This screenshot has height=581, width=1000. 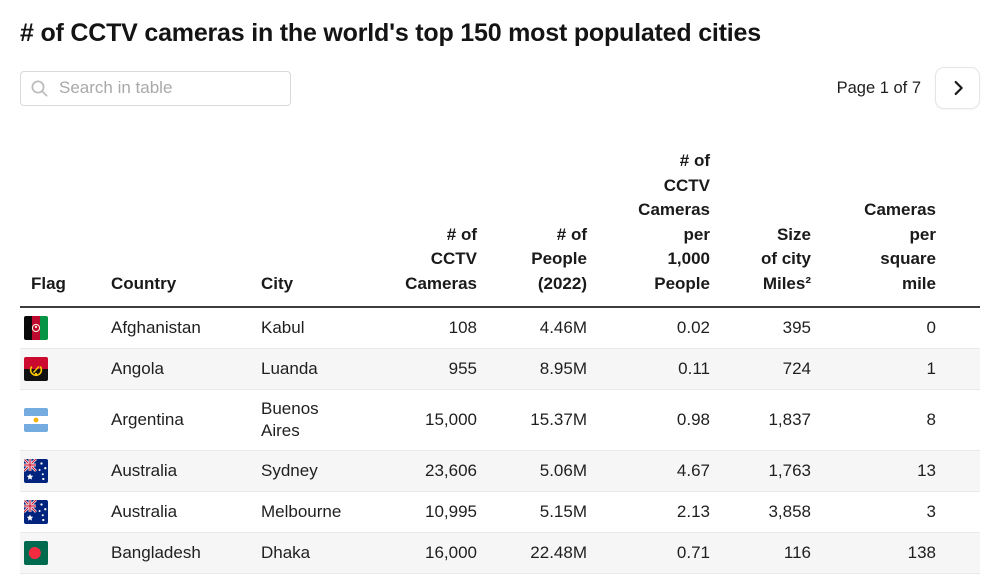 What do you see at coordinates (931, 511) in the screenshot?
I see `cell-per_sq_mile: 3` at bounding box center [931, 511].